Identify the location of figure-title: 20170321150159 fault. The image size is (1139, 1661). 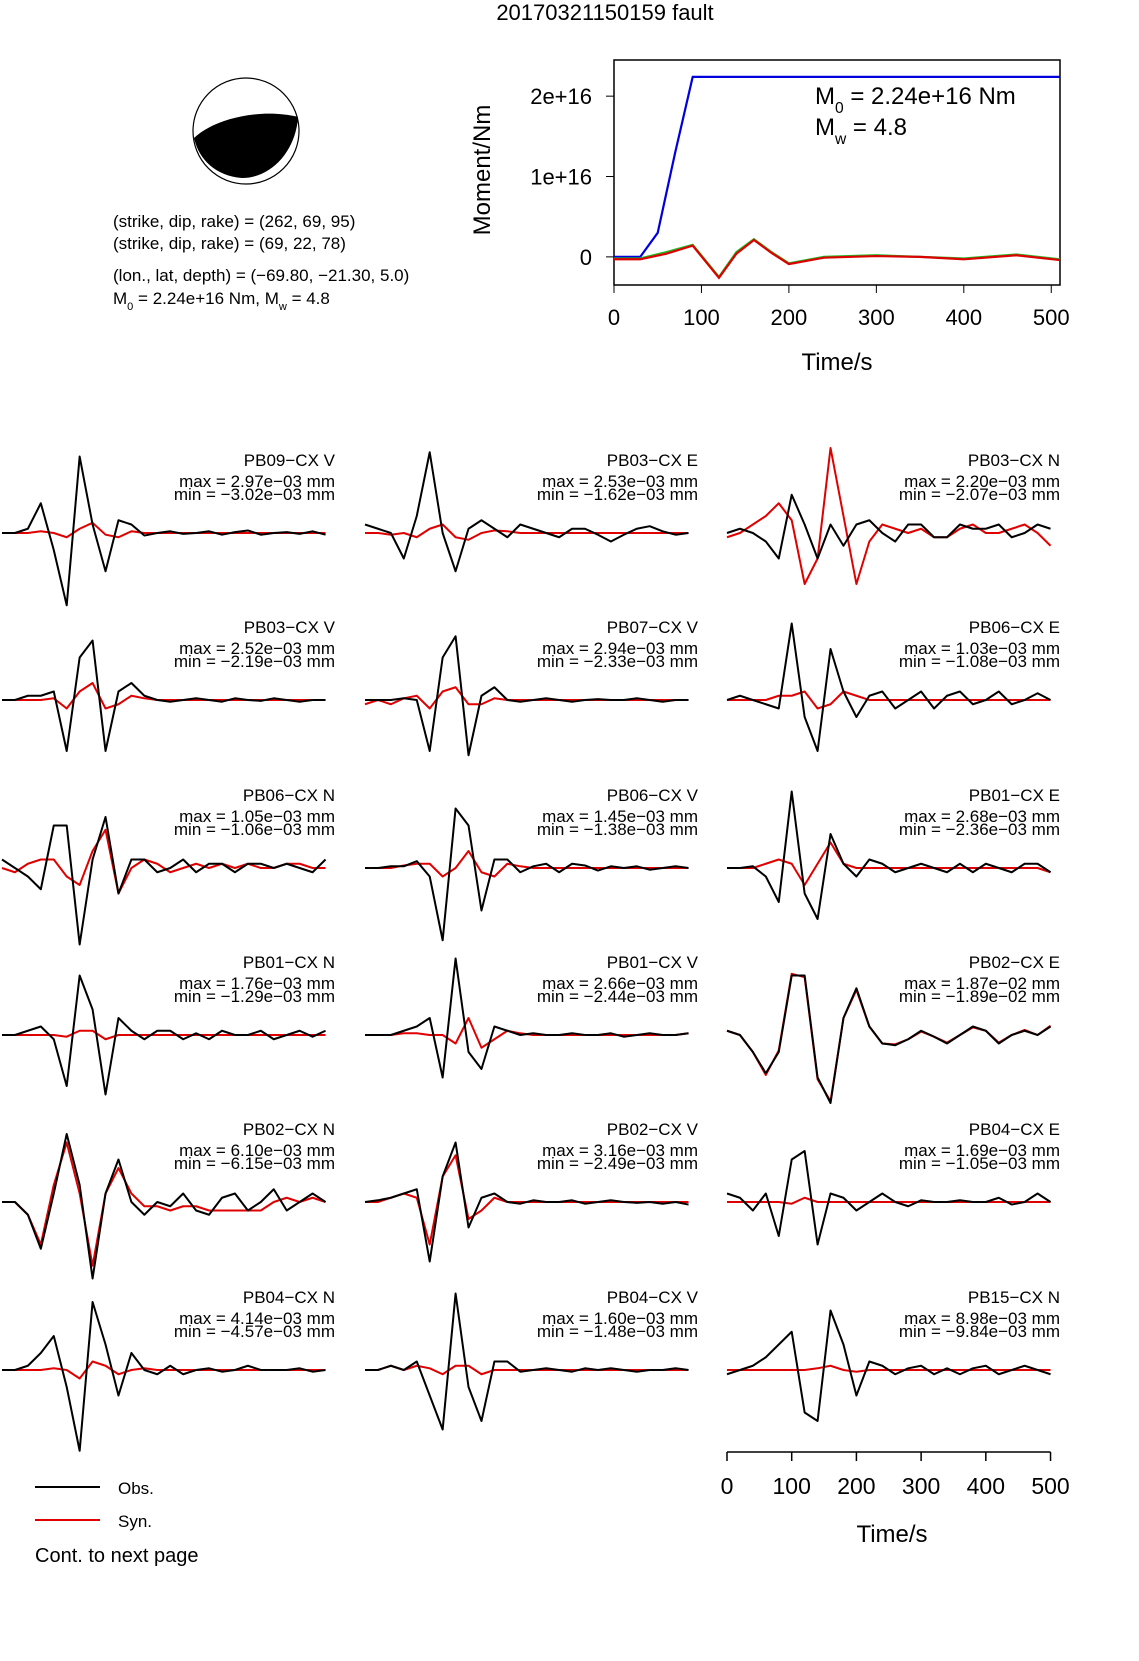
(604, 12).